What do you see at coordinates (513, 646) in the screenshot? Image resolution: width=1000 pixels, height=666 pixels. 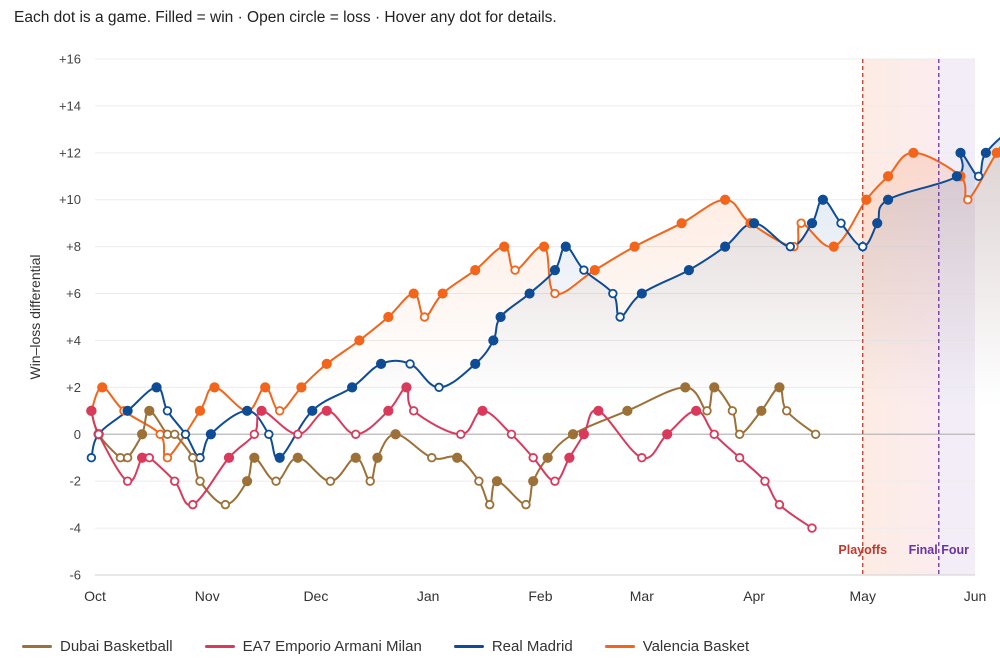 I see `legend-item-real-madrid: Real Madrid` at bounding box center [513, 646].